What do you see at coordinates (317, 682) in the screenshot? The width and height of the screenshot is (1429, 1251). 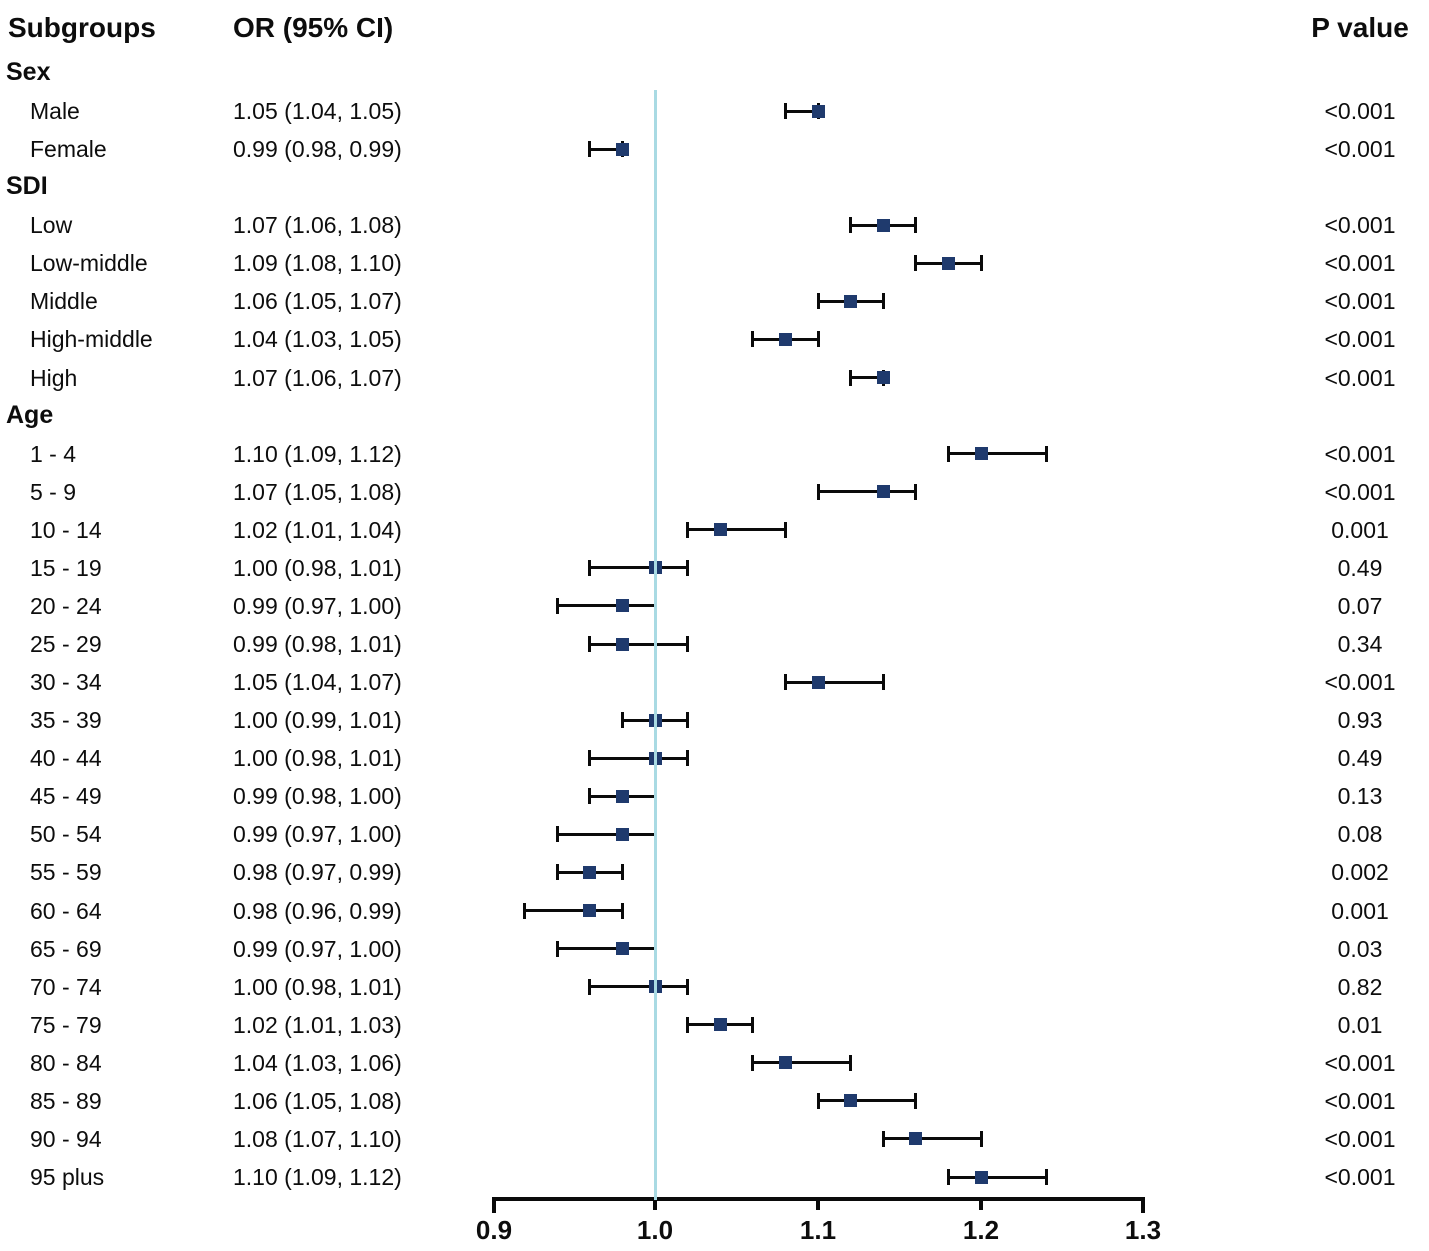 I see `or-ci-value: 1.05 (1.04, 1.07)` at bounding box center [317, 682].